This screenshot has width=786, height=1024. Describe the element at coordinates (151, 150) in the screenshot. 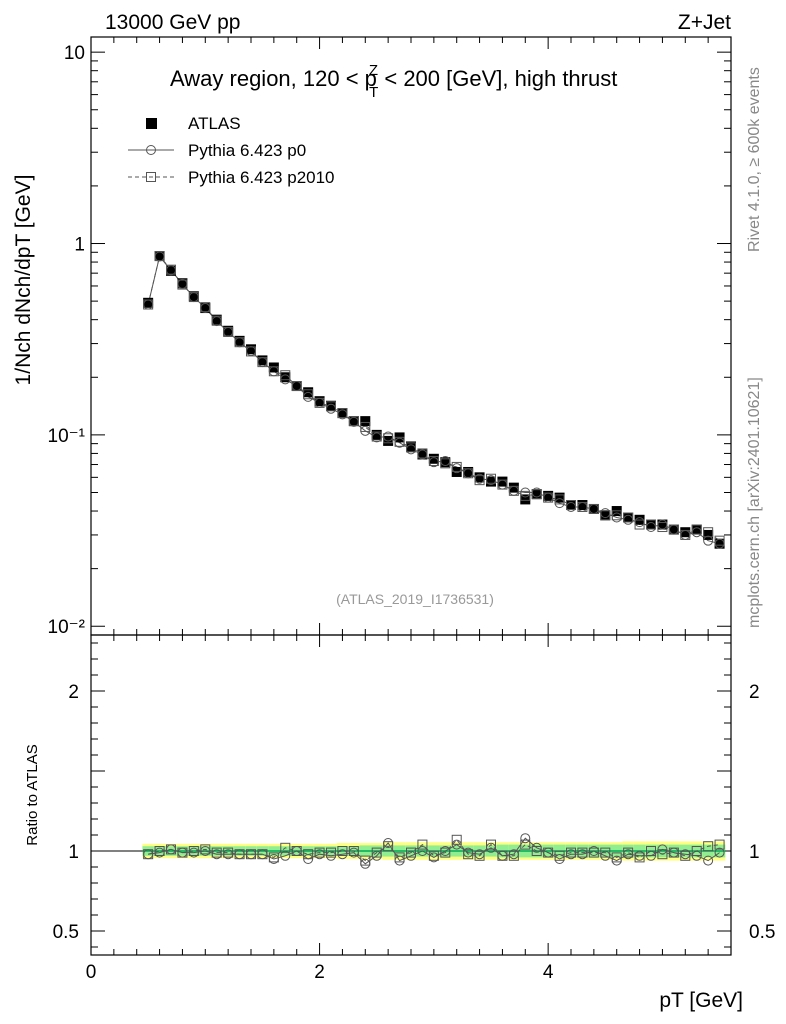

I see `legend-marker-p0` at that location.